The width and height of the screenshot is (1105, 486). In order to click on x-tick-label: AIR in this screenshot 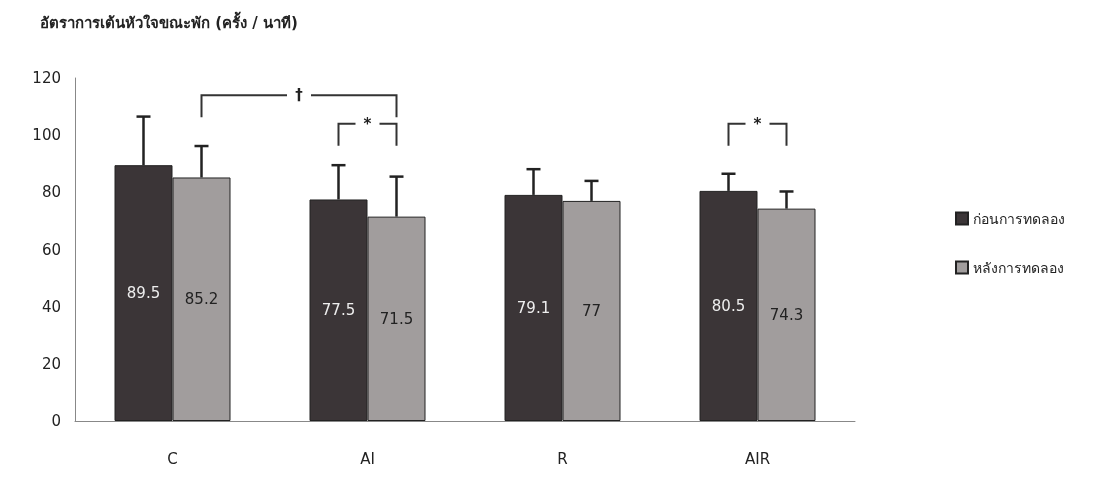, I will do `click(757, 458)`.